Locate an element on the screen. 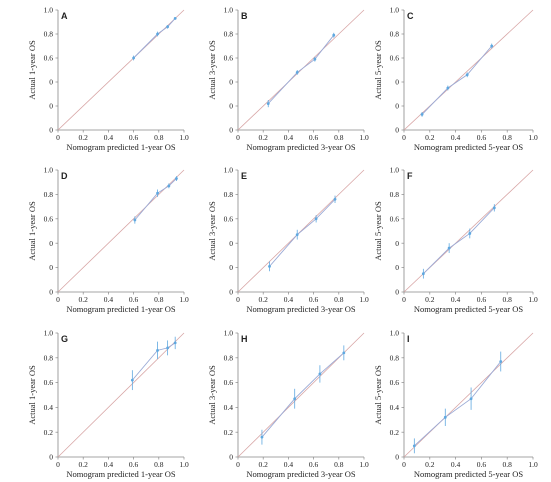  x-axis-title: Nomogram predicted 5-year OS is located at coordinates (469, 309).